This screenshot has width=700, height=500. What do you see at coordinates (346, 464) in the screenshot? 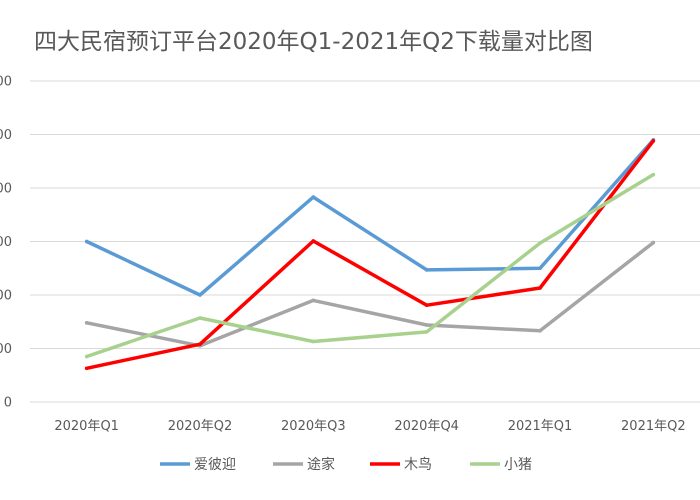
I see `legend: 爱彼迎 途家 木鸟 小猪` at bounding box center [346, 464].